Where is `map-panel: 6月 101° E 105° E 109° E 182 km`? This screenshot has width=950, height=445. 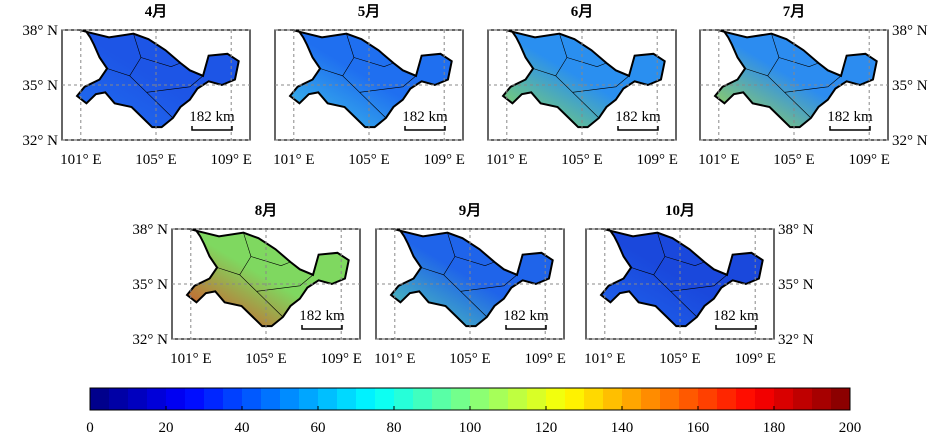 map-panel: 6月 101° E 105° E 109° E 182 km is located at coordinates (582, 85).